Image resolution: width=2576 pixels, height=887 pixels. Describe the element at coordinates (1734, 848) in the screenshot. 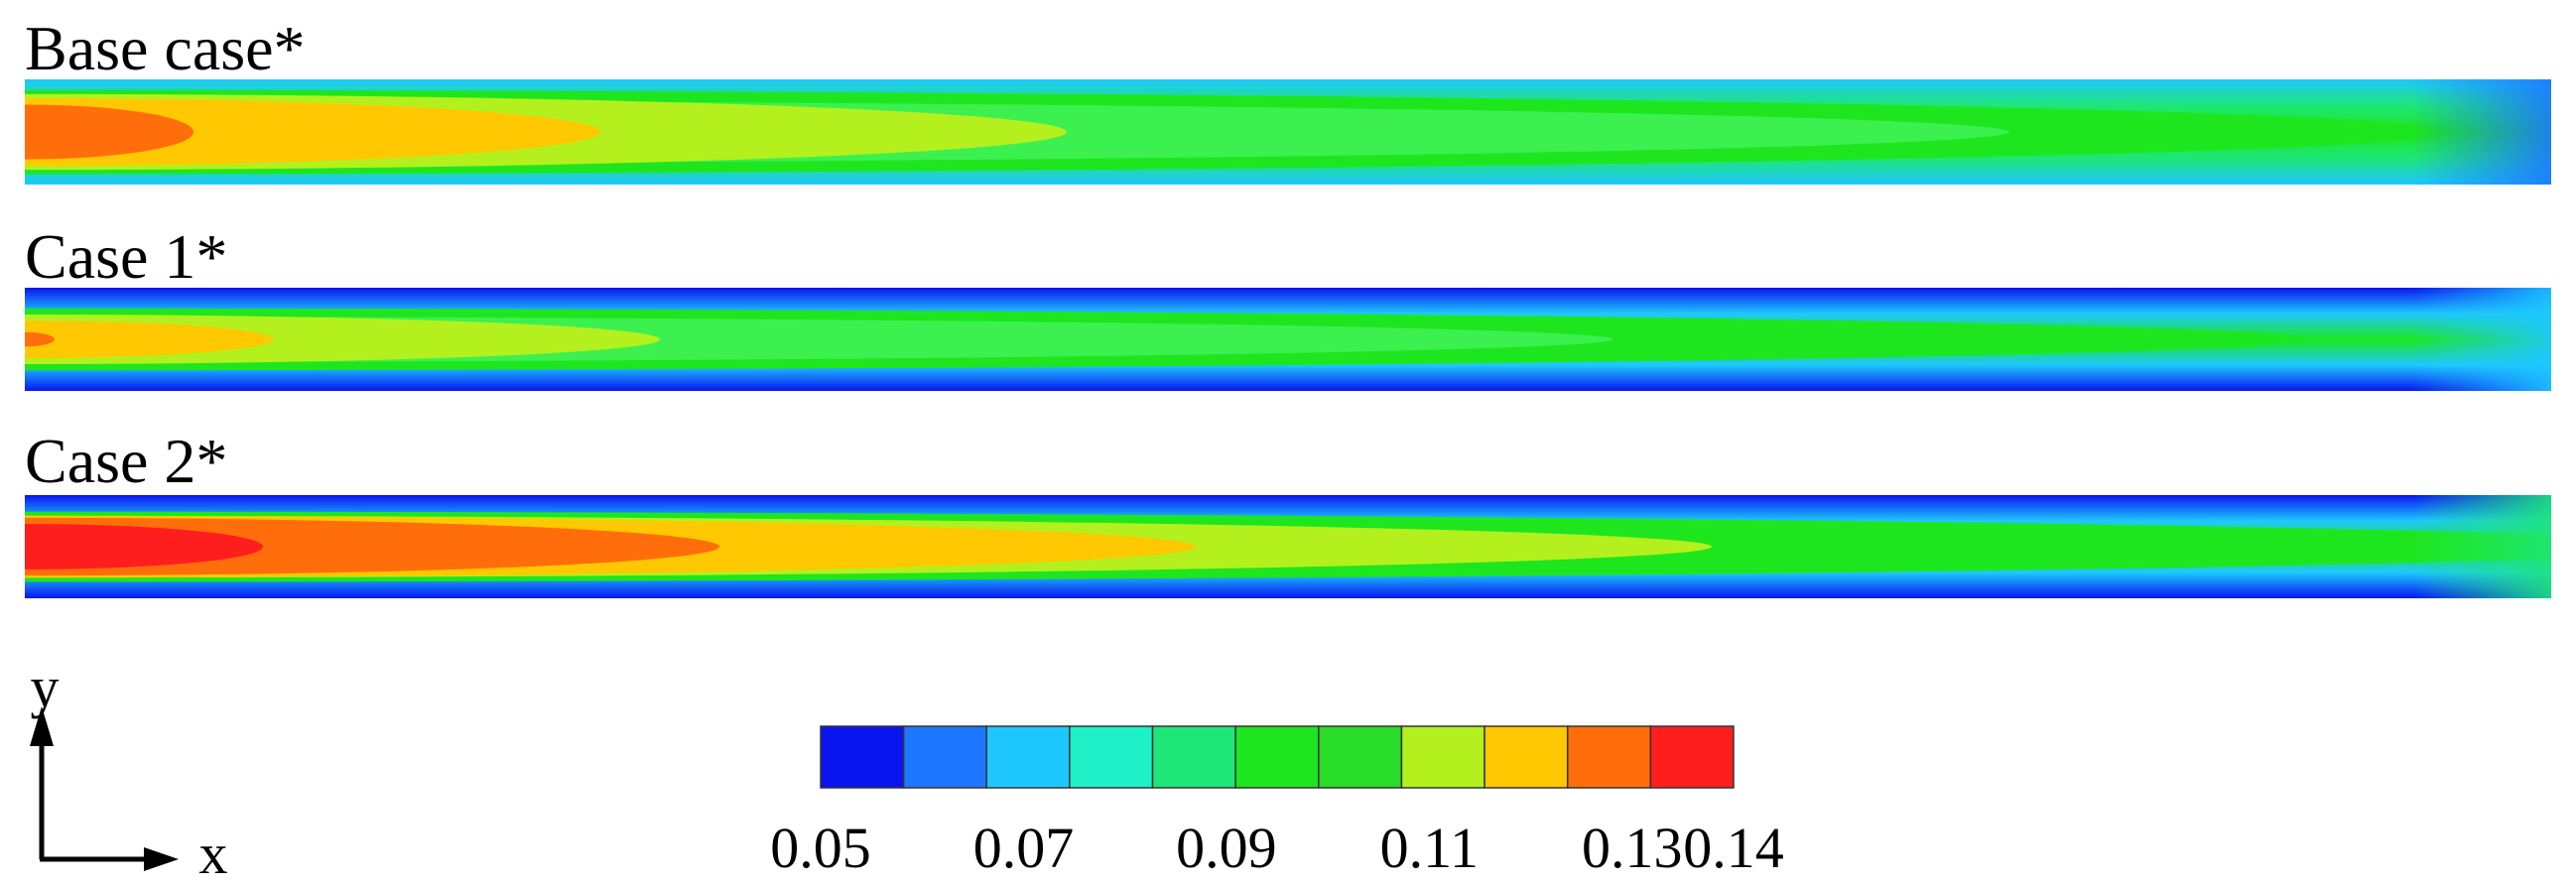

I see `colorbar-tick-label: 0.14` at that location.